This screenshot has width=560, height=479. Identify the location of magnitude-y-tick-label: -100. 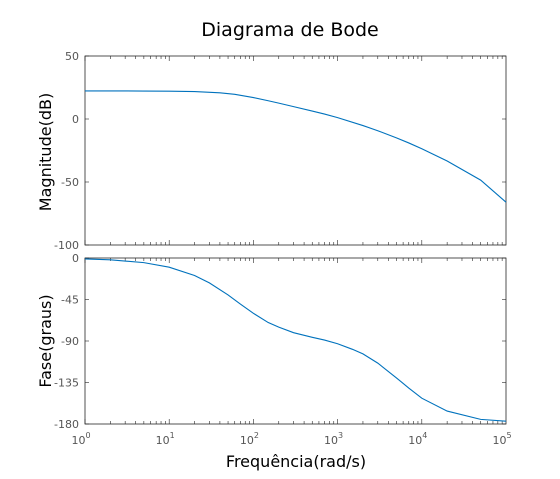
(66, 245).